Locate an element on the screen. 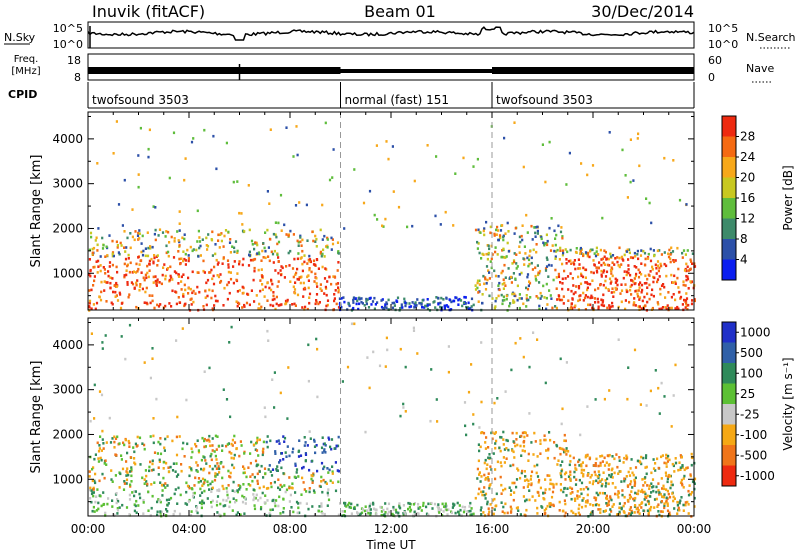 This screenshot has width=800, height=554. colorbar-tick-label: 100 is located at coordinates (751, 373).